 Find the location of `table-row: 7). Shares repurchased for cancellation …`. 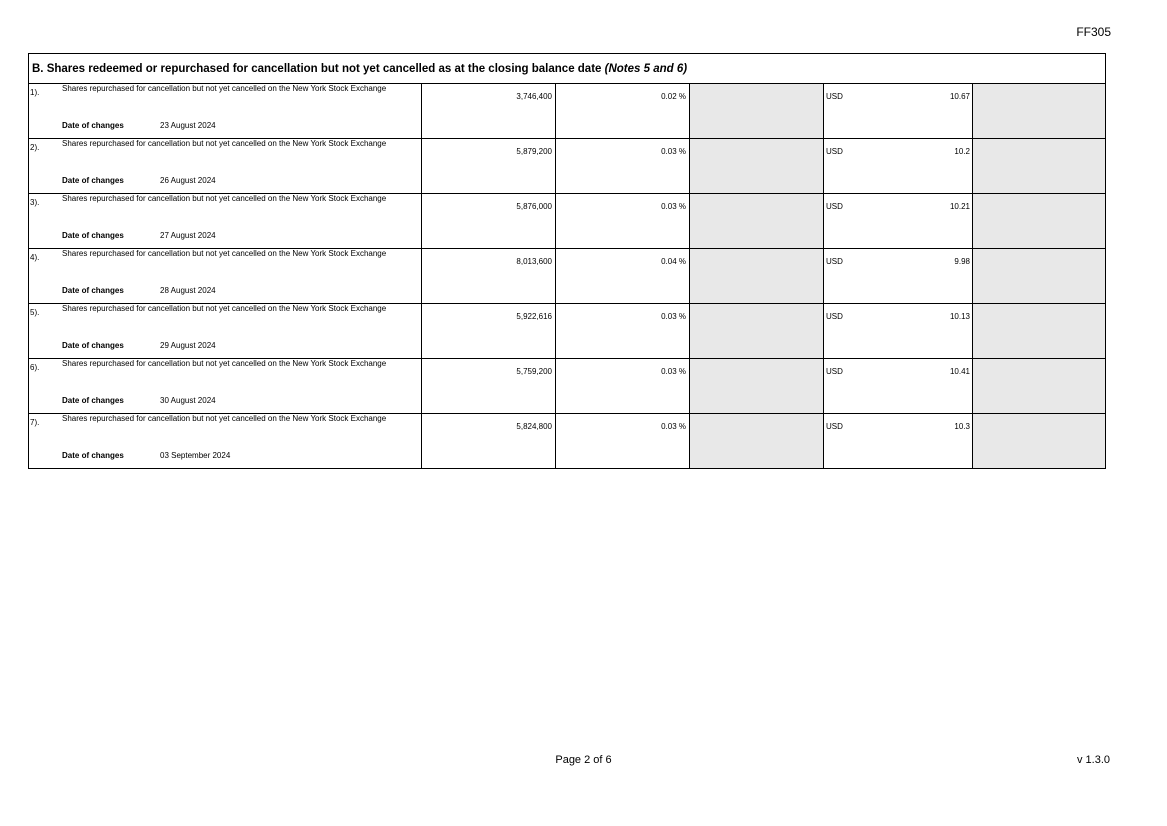

table-row: 7). Shares repurchased for cancellation … is located at coordinates (567, 441).